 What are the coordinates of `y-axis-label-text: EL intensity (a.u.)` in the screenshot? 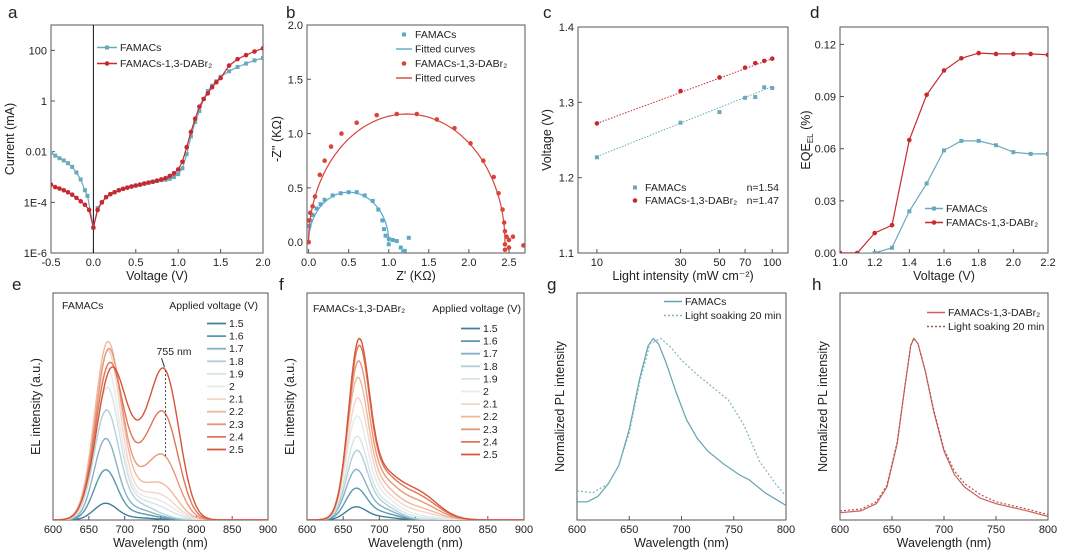 It's located at (36, 406).